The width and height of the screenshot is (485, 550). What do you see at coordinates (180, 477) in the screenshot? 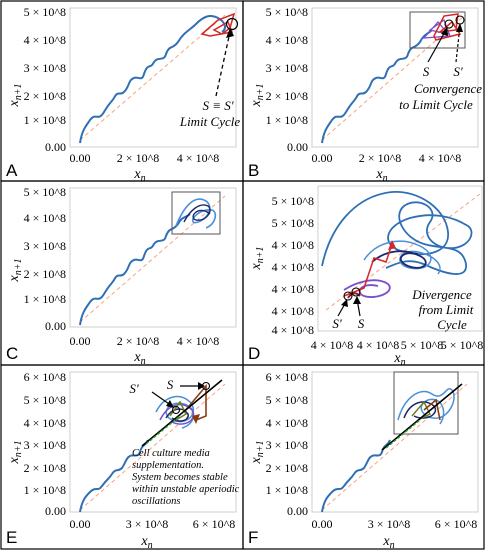
I see `panel-E-annotation-4: System becomes stable` at bounding box center [180, 477].